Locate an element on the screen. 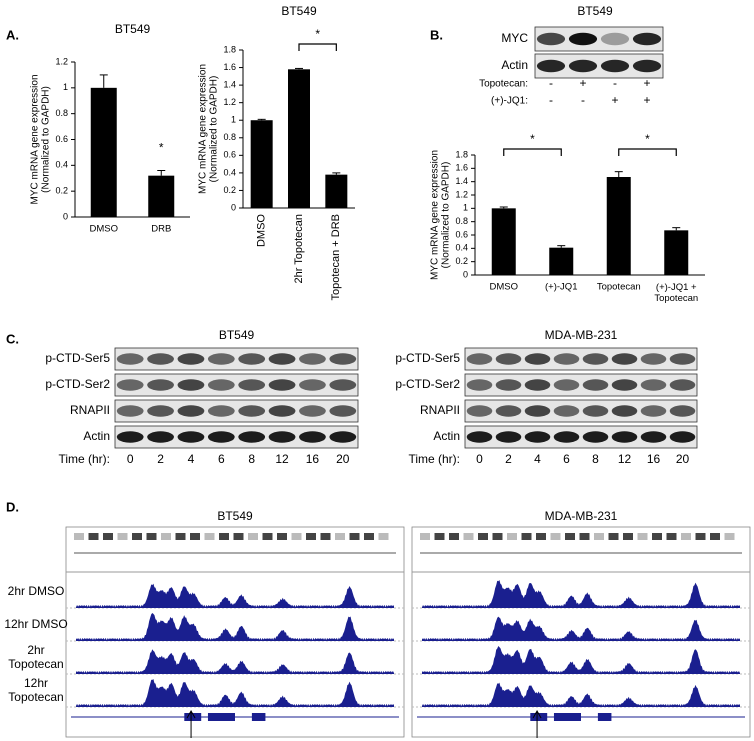  significance-star: * is located at coordinates (532, 139).